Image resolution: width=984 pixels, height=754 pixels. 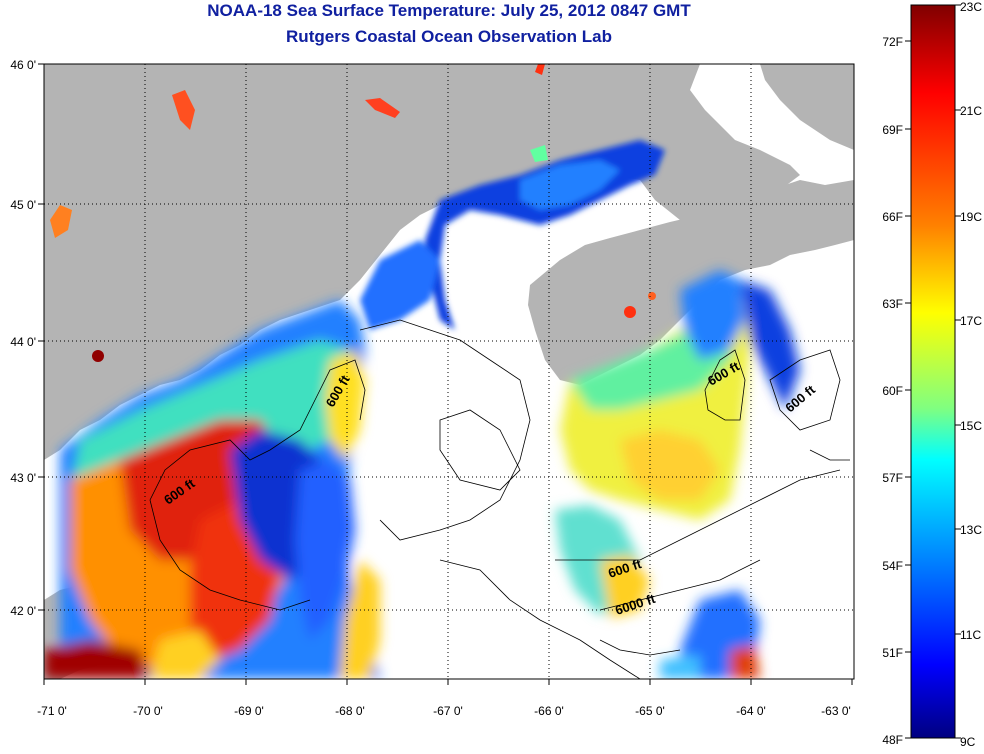 I want to click on lat-tick-labels: 46 0' 45 0' 44 0' 43 0' 42 0', so click(x=23, y=338).